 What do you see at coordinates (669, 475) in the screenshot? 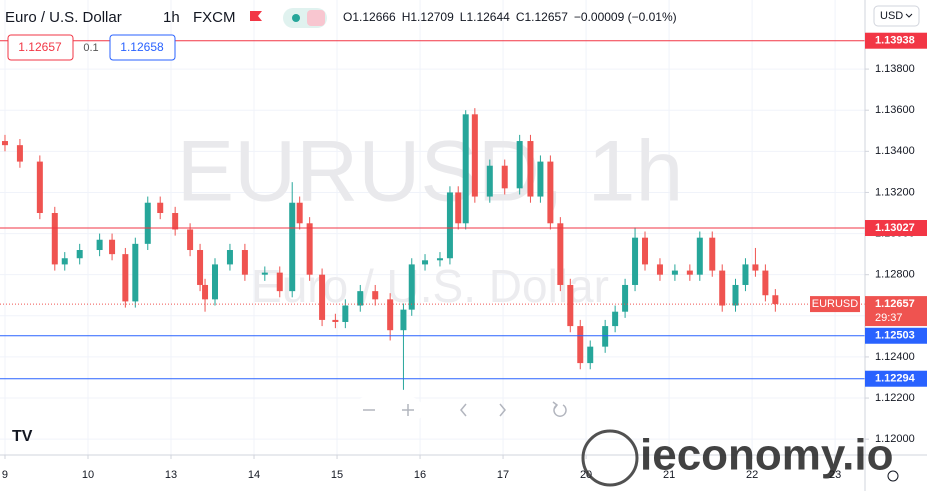
I see `x-tick-label: 21` at bounding box center [669, 475].